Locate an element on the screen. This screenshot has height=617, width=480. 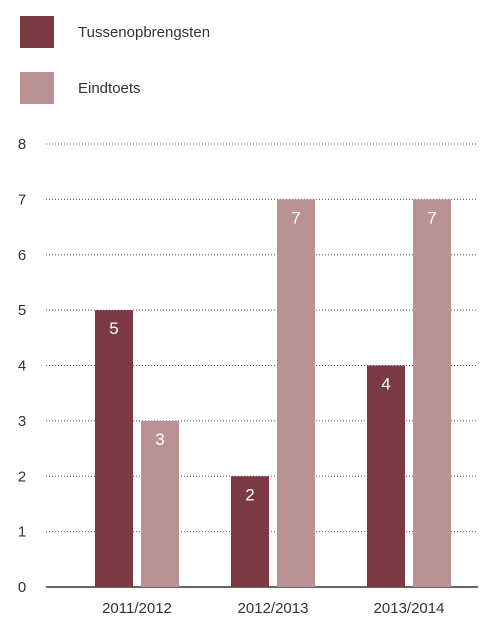
legend-label-eindtoets: Eindtoets is located at coordinates (109, 88).